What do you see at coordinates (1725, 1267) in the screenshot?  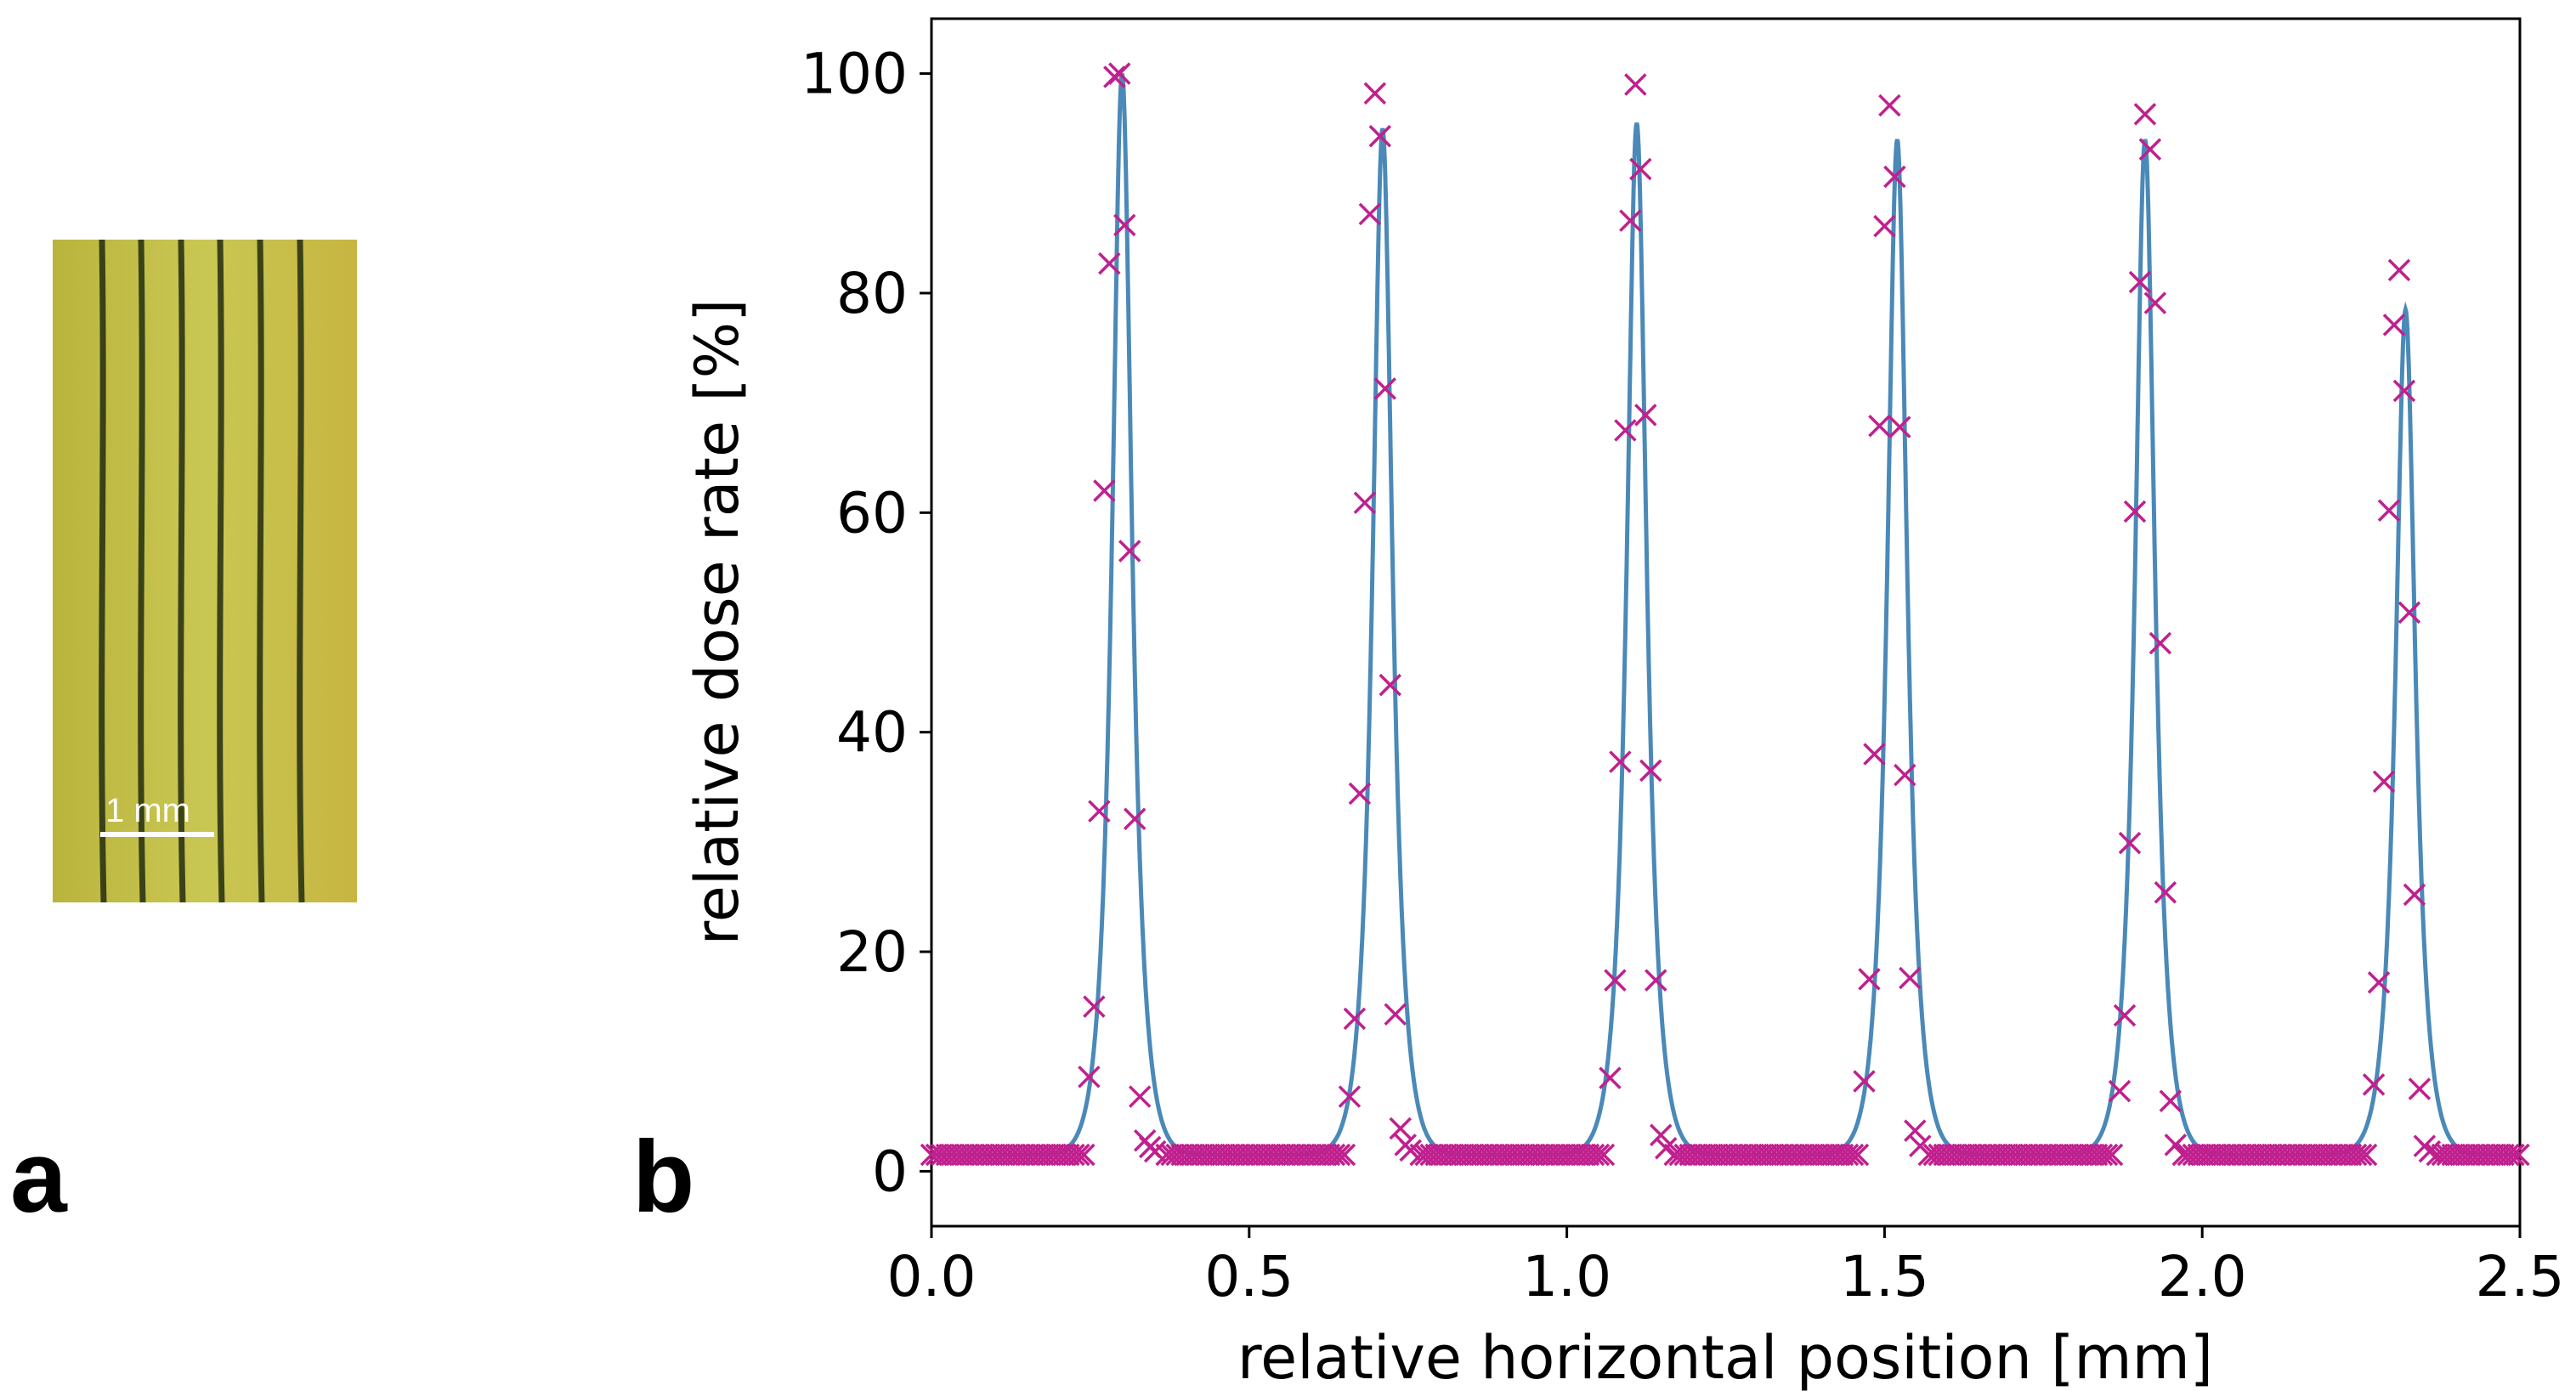 I see `x-axis-ticks: 0.0 0.5 1.0 1.5 2.0 2.5` at bounding box center [1725, 1267].